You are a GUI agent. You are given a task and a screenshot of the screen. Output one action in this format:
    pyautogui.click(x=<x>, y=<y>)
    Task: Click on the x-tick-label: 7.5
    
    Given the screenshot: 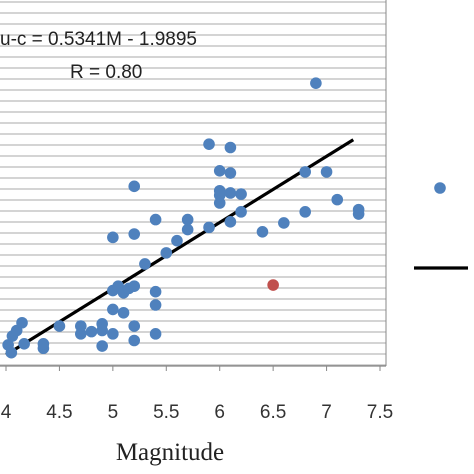 What is the action you would take?
    pyautogui.click(x=380, y=412)
    